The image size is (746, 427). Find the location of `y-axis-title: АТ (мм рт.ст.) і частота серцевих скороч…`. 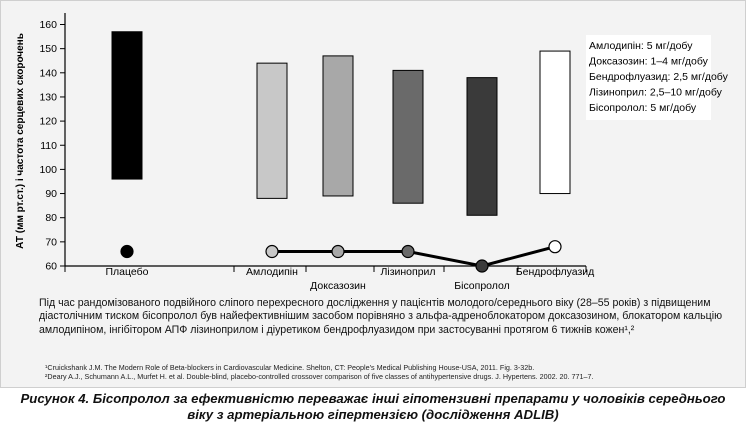

y-axis-title: АТ (мм рт.ст.) і частота серцевих скороч… is located at coordinates (20, 141).